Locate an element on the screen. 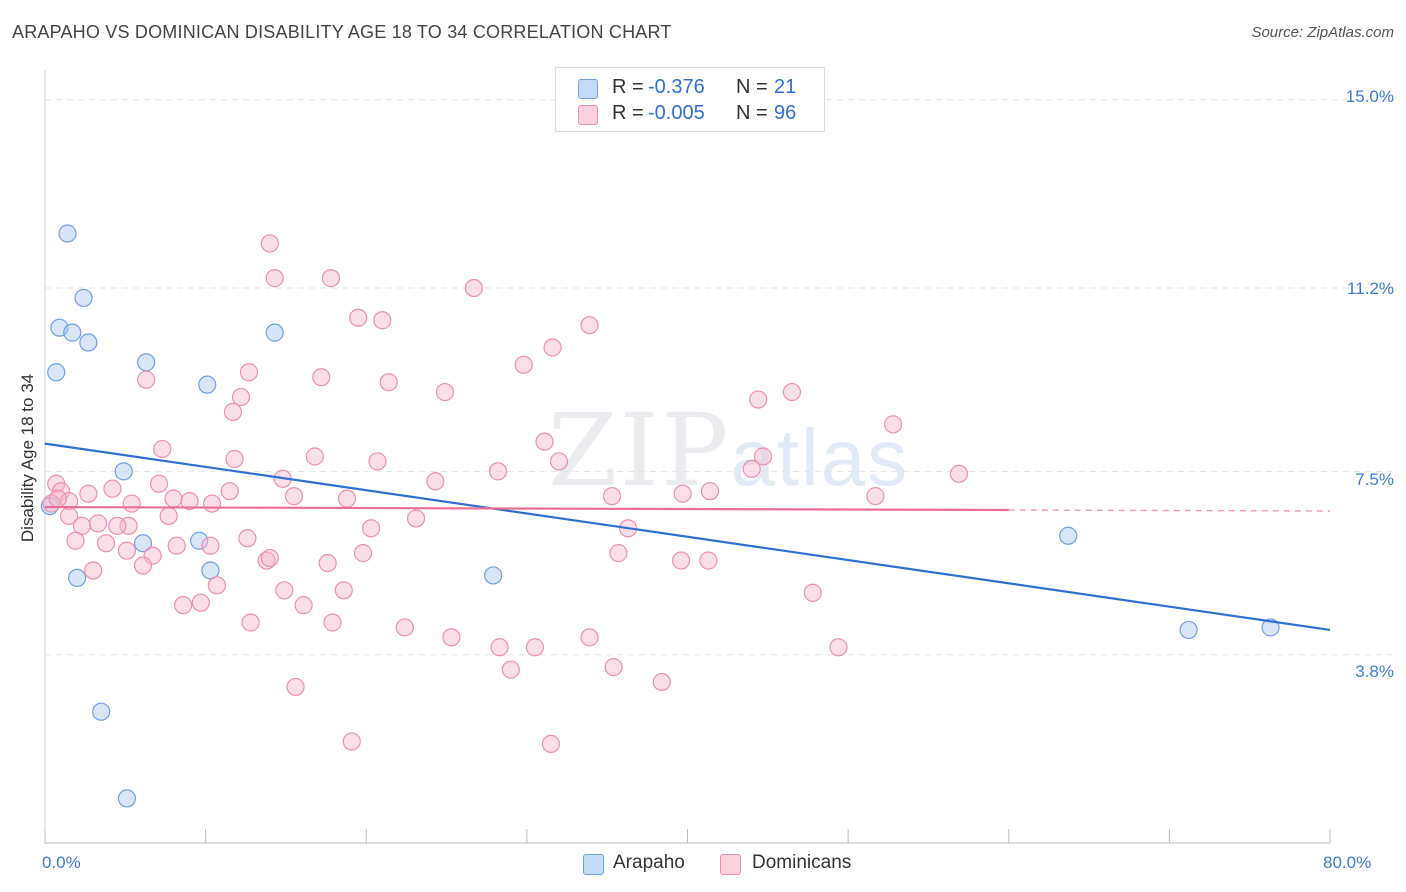  y-tick-label: 15.0% is located at coordinates (1369, 96).